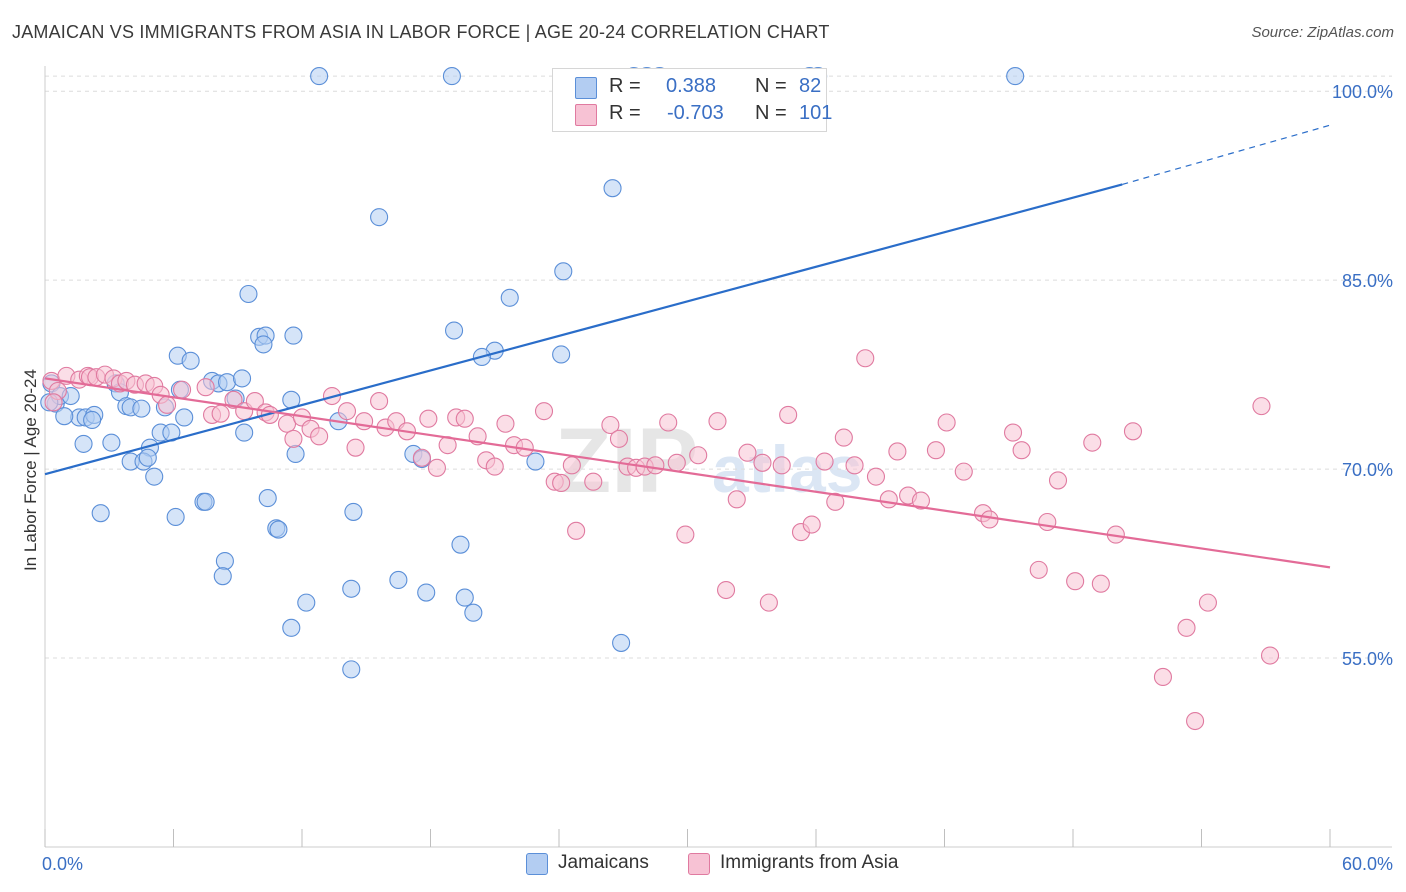 Image resolution: width=1406 pixels, height=892 pixels. I want to click on bottom-legend-swatch-jamaicans, so click(537, 864).